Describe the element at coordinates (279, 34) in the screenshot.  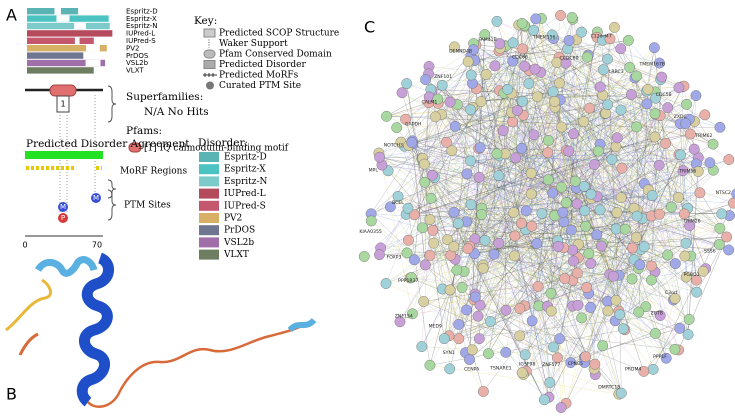
I see `key-item: Predicted SCOP Structure` at that location.